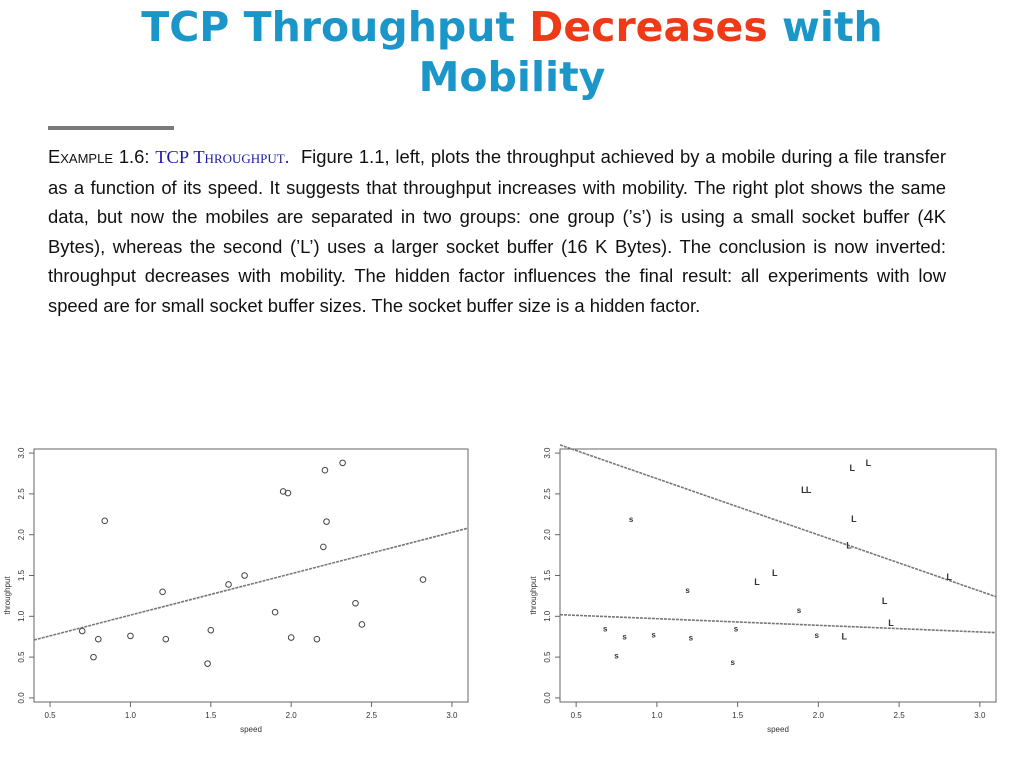 The width and height of the screenshot is (1024, 768). Describe the element at coordinates (512, 77) in the screenshot. I see `title-line2: Mobility` at that location.